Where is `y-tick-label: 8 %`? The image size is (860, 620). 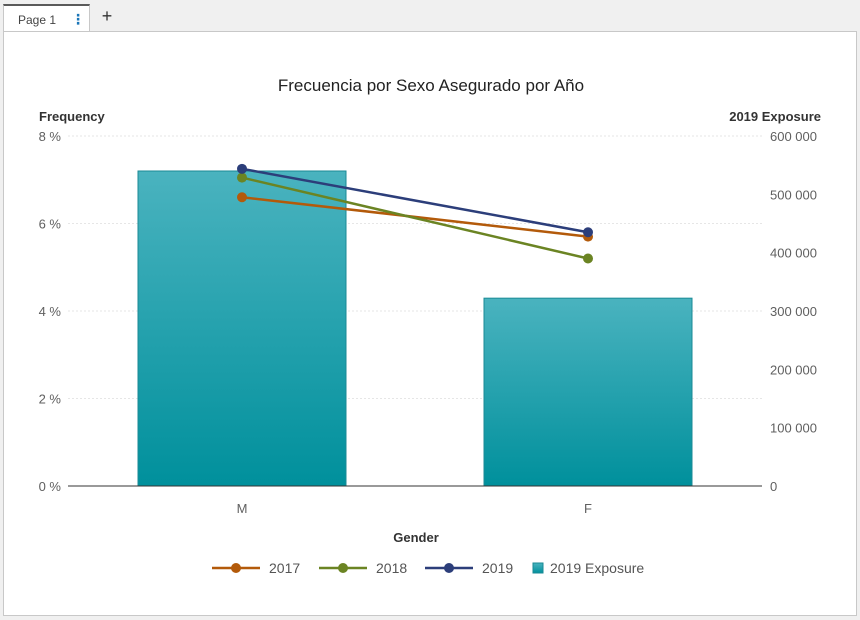 y-tick-label: 8 % is located at coordinates (50, 136).